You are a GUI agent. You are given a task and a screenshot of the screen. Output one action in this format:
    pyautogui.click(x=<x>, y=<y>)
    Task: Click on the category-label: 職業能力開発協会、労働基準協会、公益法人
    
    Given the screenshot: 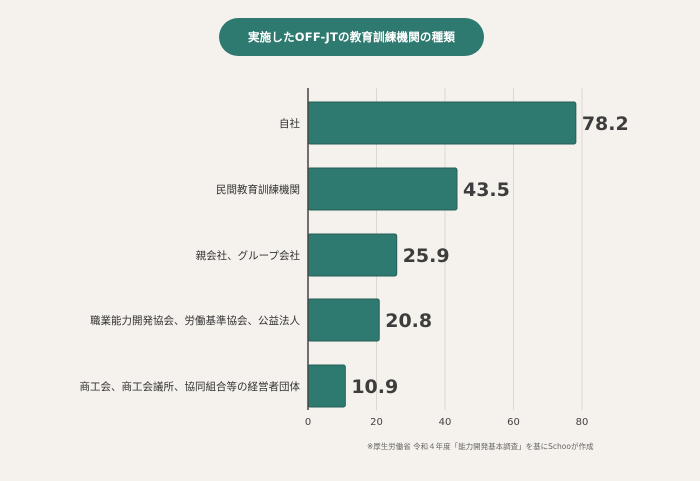 What is the action you would take?
    pyautogui.click(x=195, y=320)
    